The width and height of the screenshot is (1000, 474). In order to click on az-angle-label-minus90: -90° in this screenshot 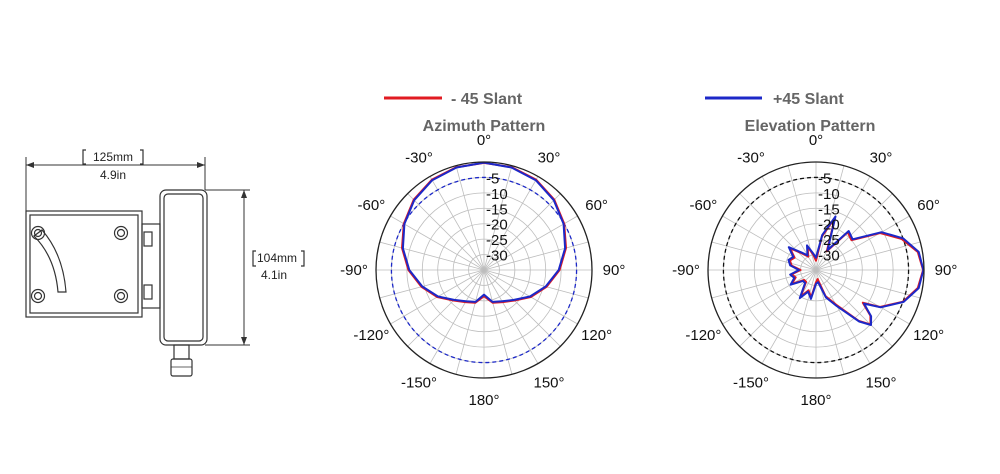, I will do `click(354, 270)`.